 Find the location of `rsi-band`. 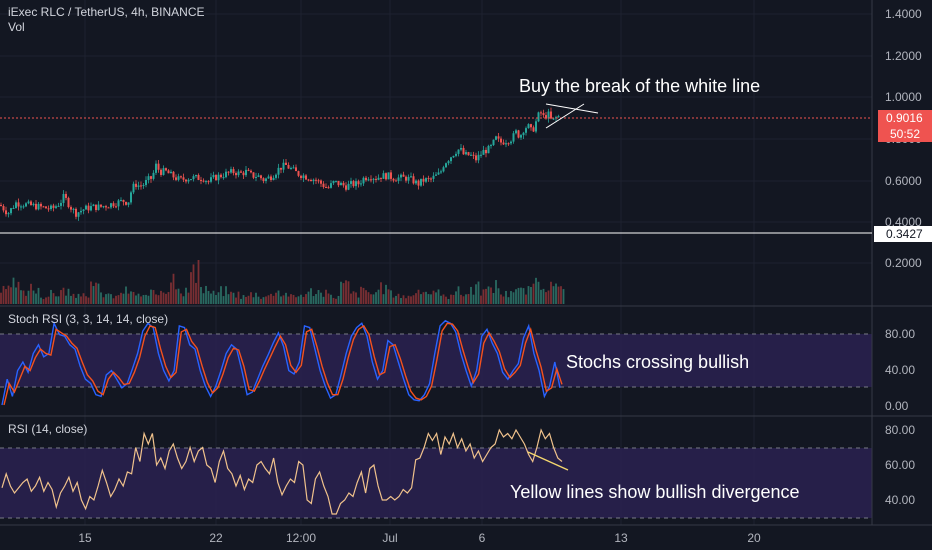

rsi-band is located at coordinates (436, 483).